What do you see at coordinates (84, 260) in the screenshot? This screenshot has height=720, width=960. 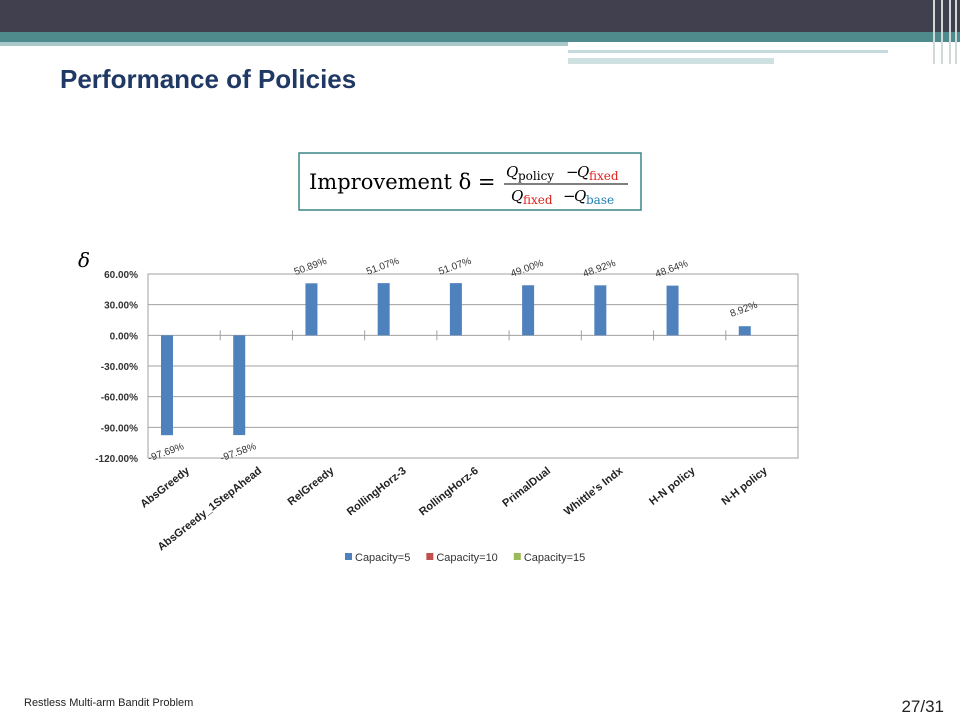 I see `y-axis-label: δ` at bounding box center [84, 260].